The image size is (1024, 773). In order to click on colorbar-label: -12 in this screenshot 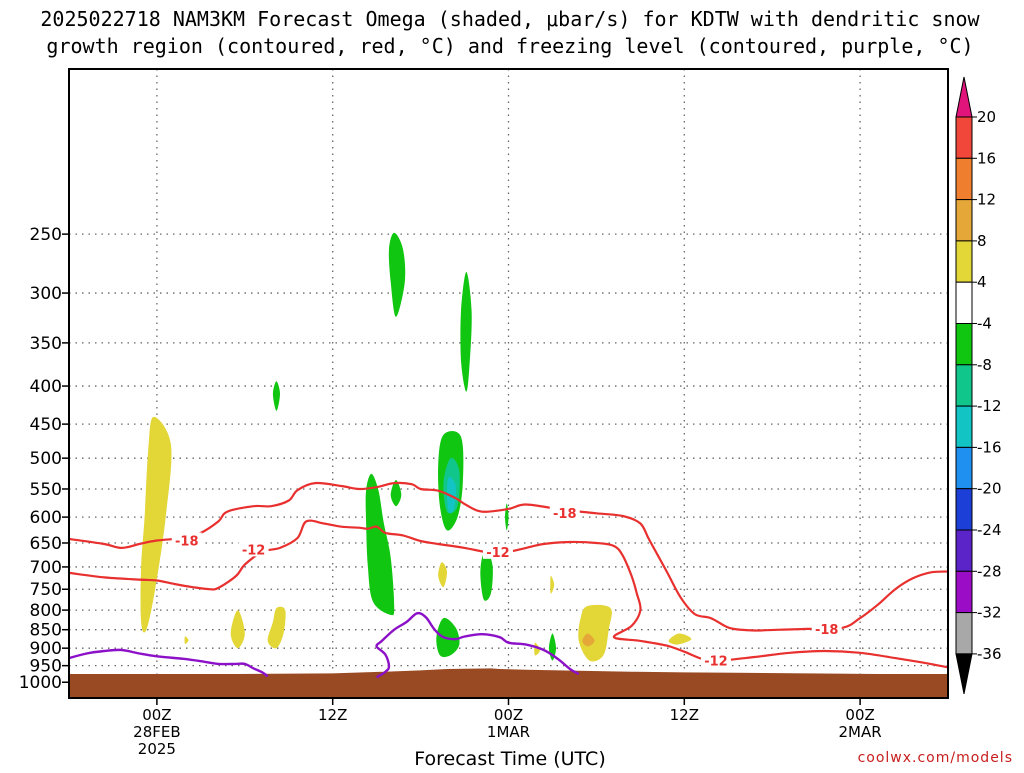, I will do `click(989, 406)`.